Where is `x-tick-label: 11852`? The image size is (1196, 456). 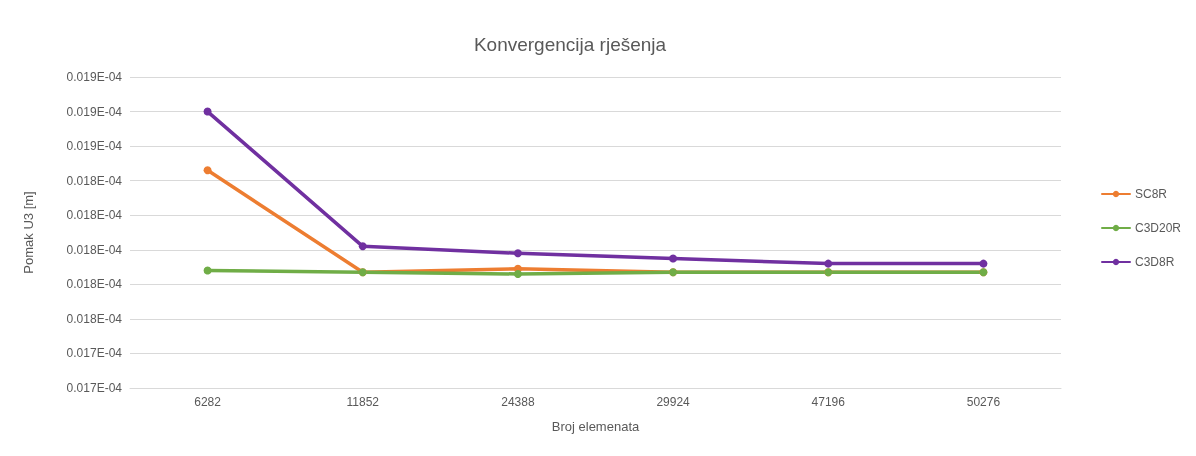 x-tick-label: 11852 is located at coordinates (363, 402).